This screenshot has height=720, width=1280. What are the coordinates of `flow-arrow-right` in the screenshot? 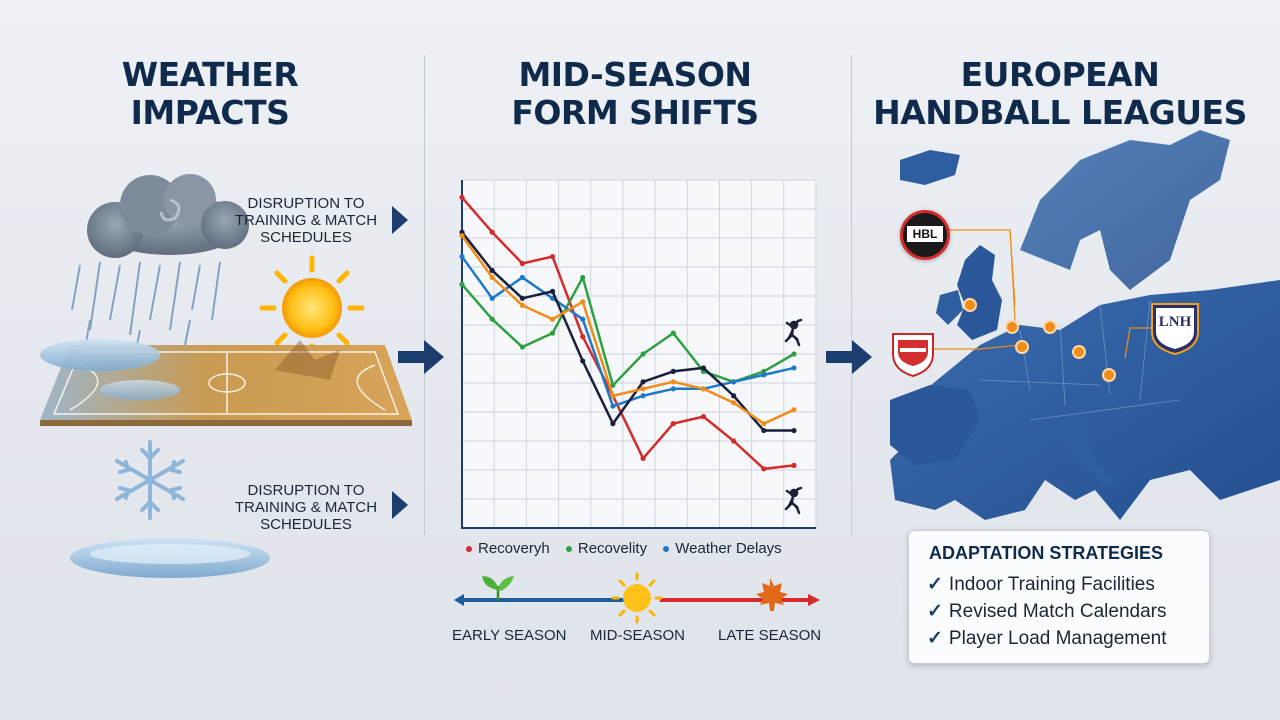 It's located at (849, 357).